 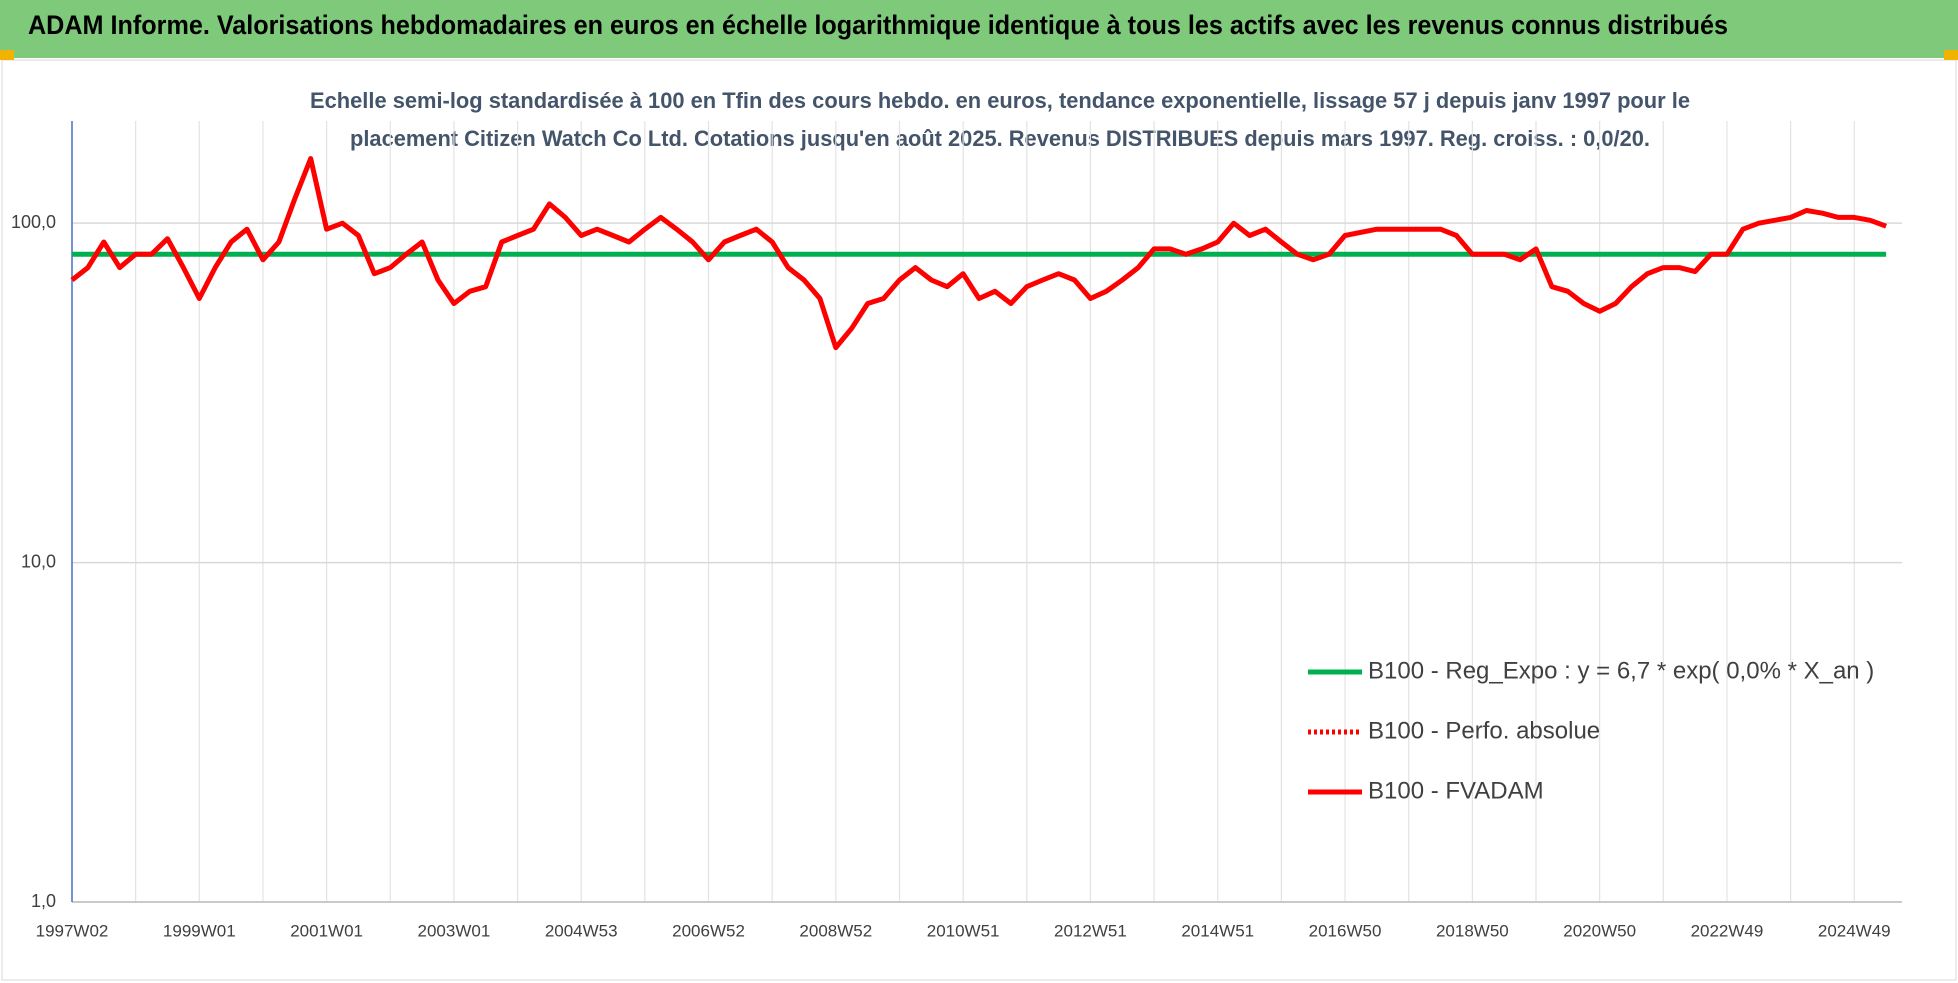 I want to click on x-tick-label: 2008W52, so click(x=835, y=930).